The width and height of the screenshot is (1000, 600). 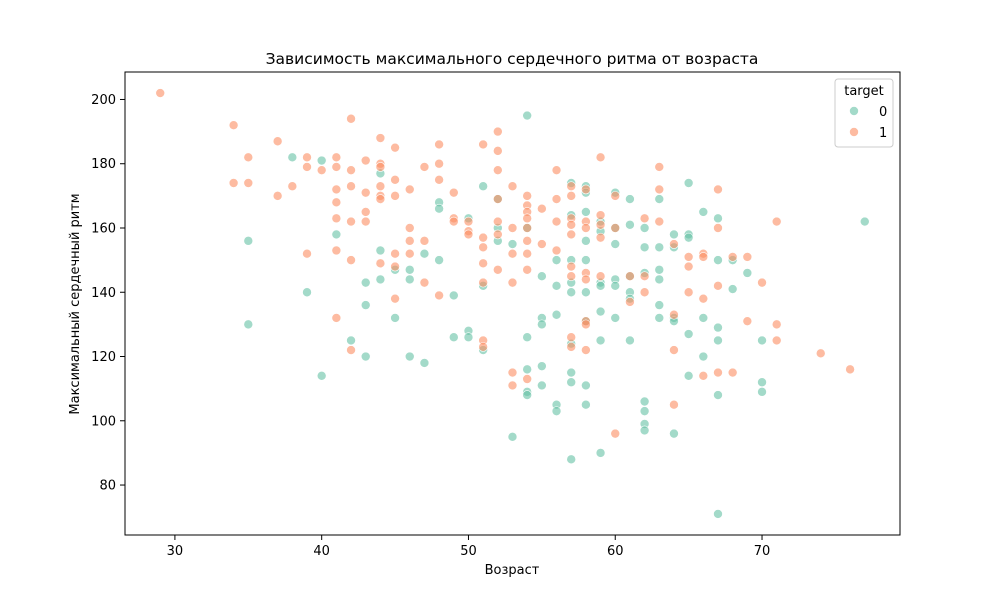 I want to click on legend-label-0: 0, so click(x=883, y=112).